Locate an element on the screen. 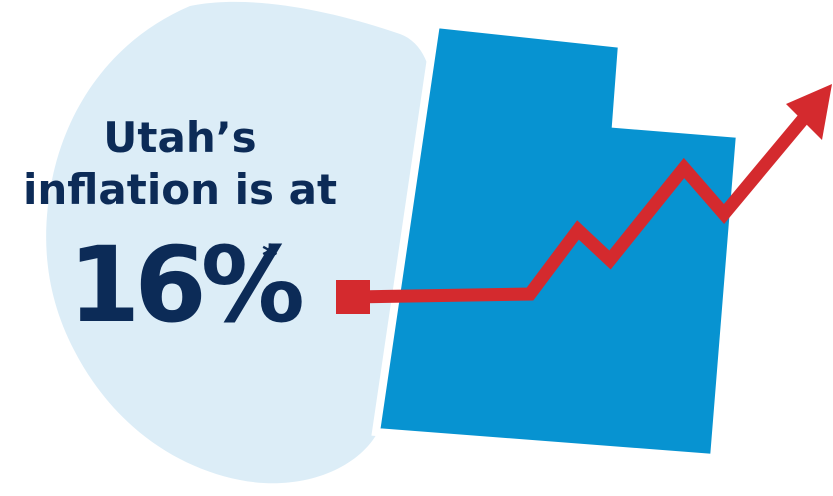 Image resolution: width=833 pixels, height=496 pixels. headline: Utah’s inflation is at is located at coordinates (180, 164).